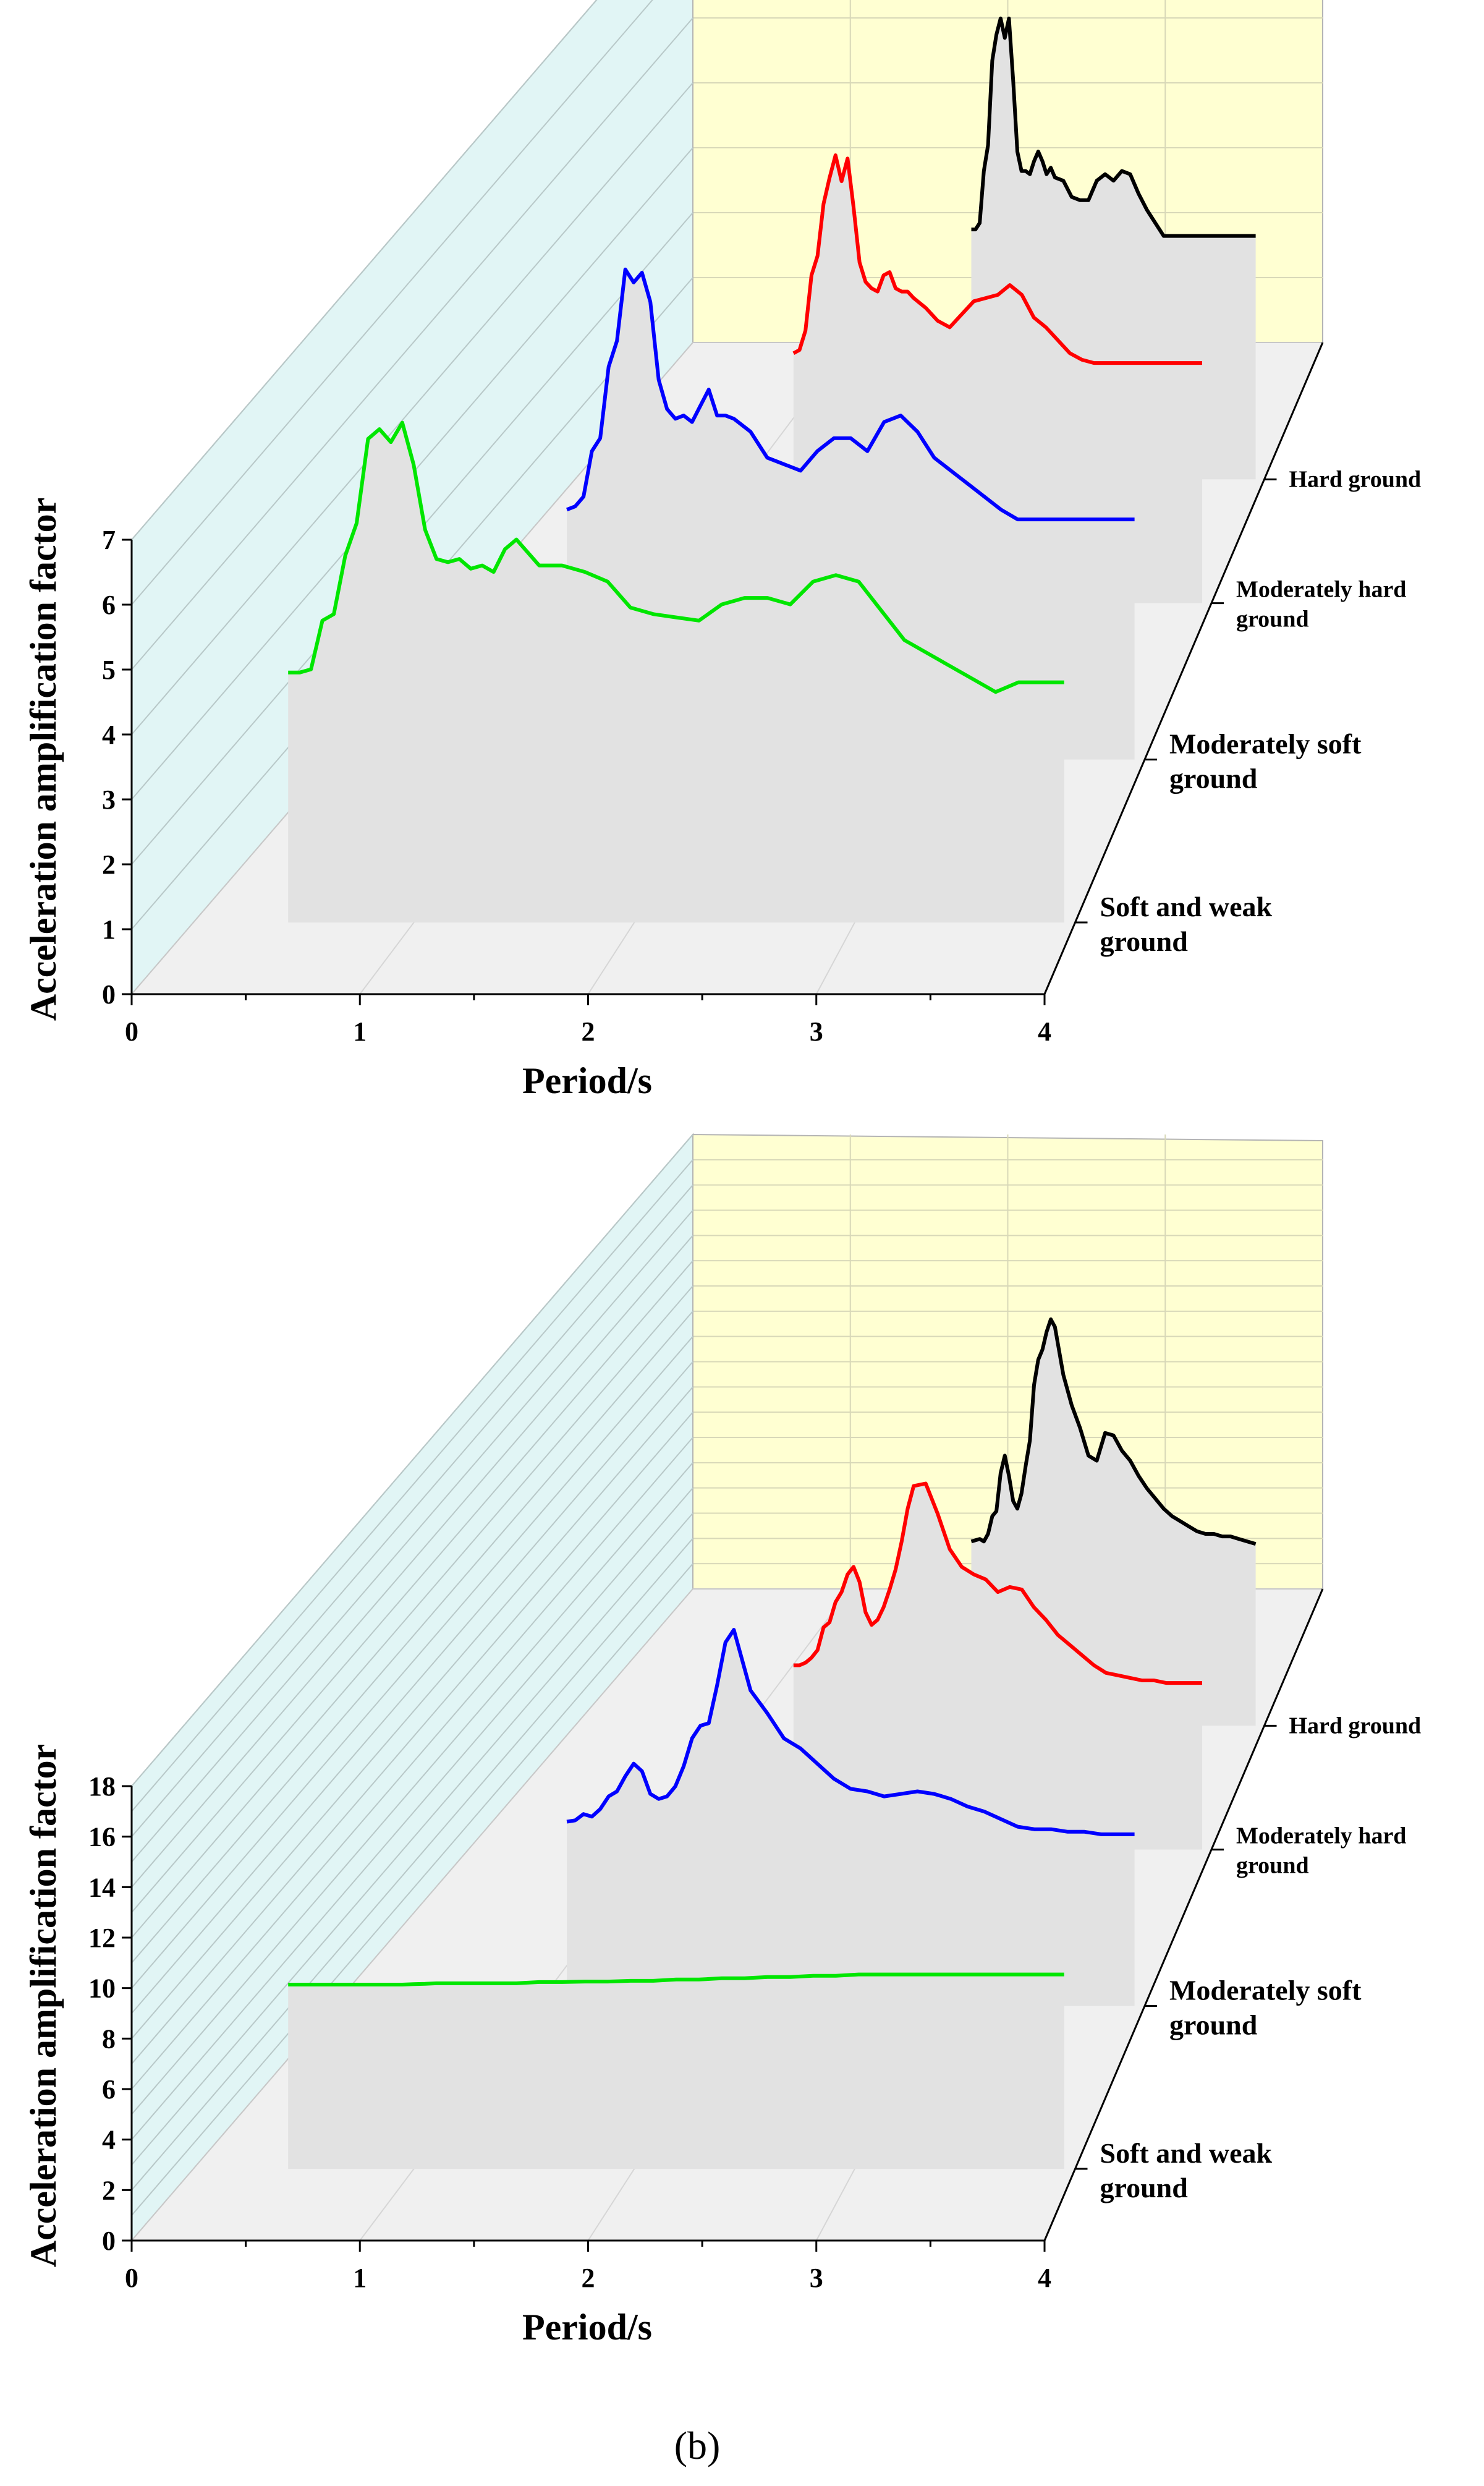  Describe the element at coordinates (109, 670) in the screenshot. I see `y-tick-label: 5` at that location.